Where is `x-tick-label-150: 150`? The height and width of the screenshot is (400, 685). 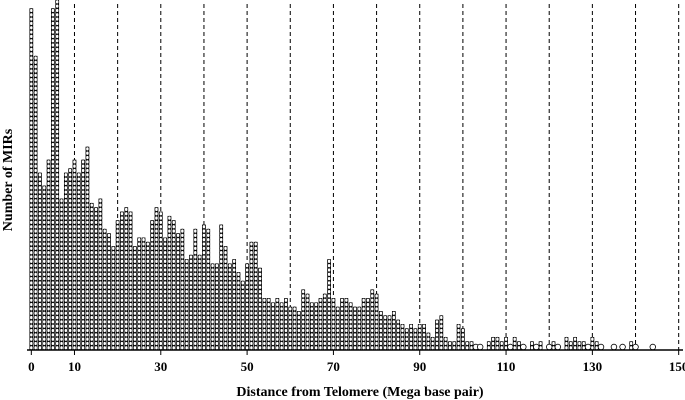
x-tick-label-150: 150 is located at coordinates (677, 366).